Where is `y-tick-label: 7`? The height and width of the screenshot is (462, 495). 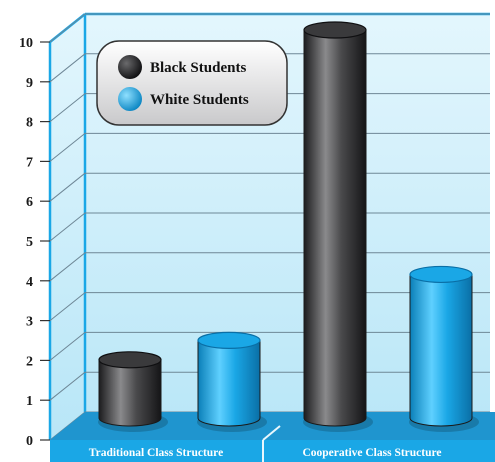
y-tick-label: 7 is located at coordinates (29, 162).